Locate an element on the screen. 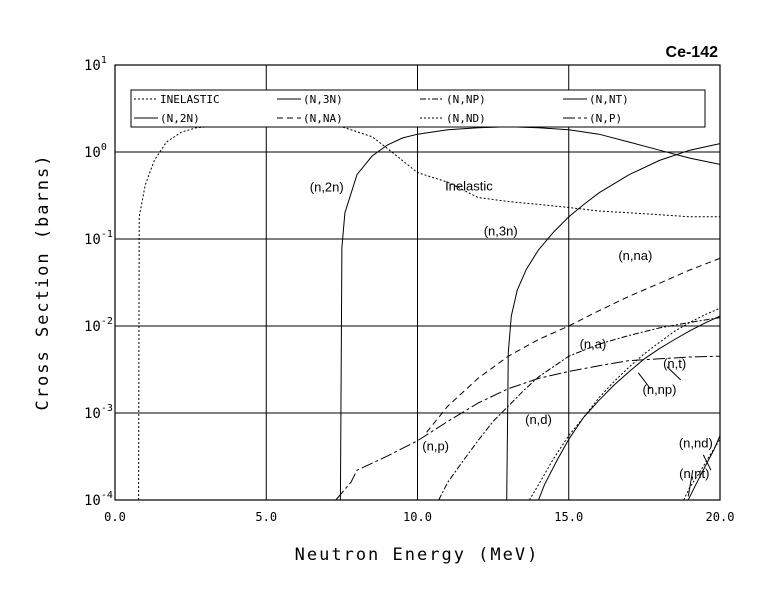  y-tick-label: 10⁻² is located at coordinates (98, 325).